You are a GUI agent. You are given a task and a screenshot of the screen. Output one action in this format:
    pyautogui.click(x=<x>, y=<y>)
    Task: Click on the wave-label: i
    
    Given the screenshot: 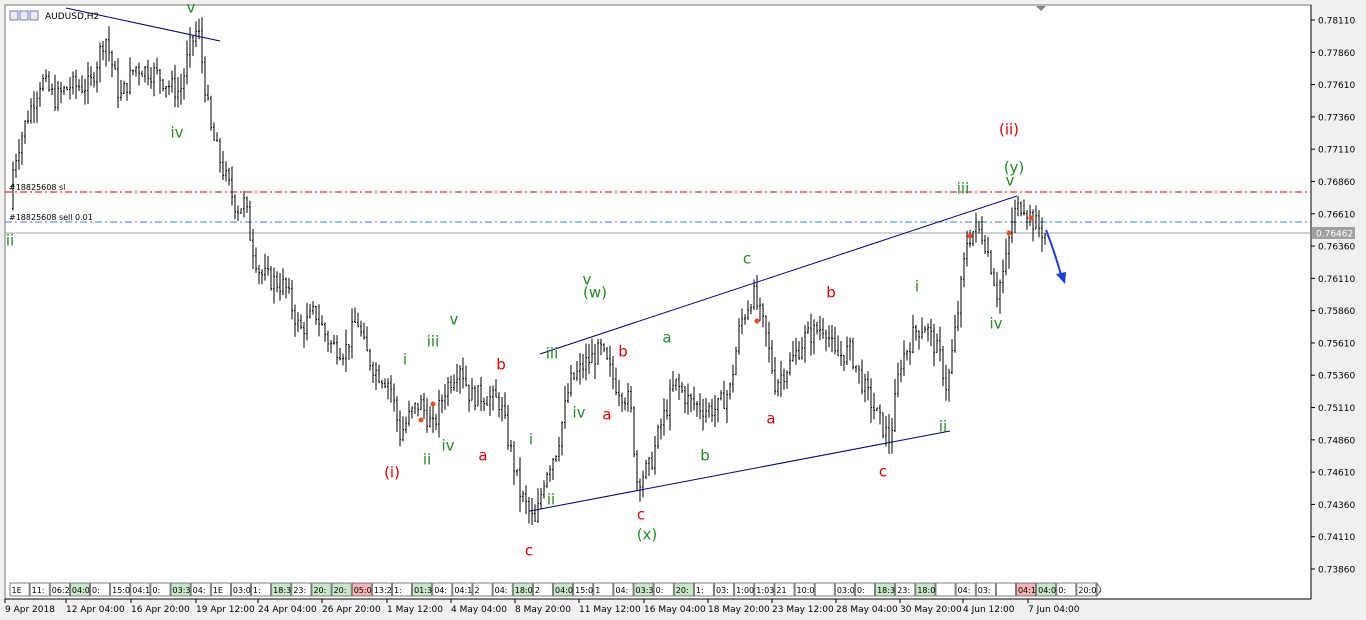 What is the action you would take?
    pyautogui.click(x=531, y=440)
    